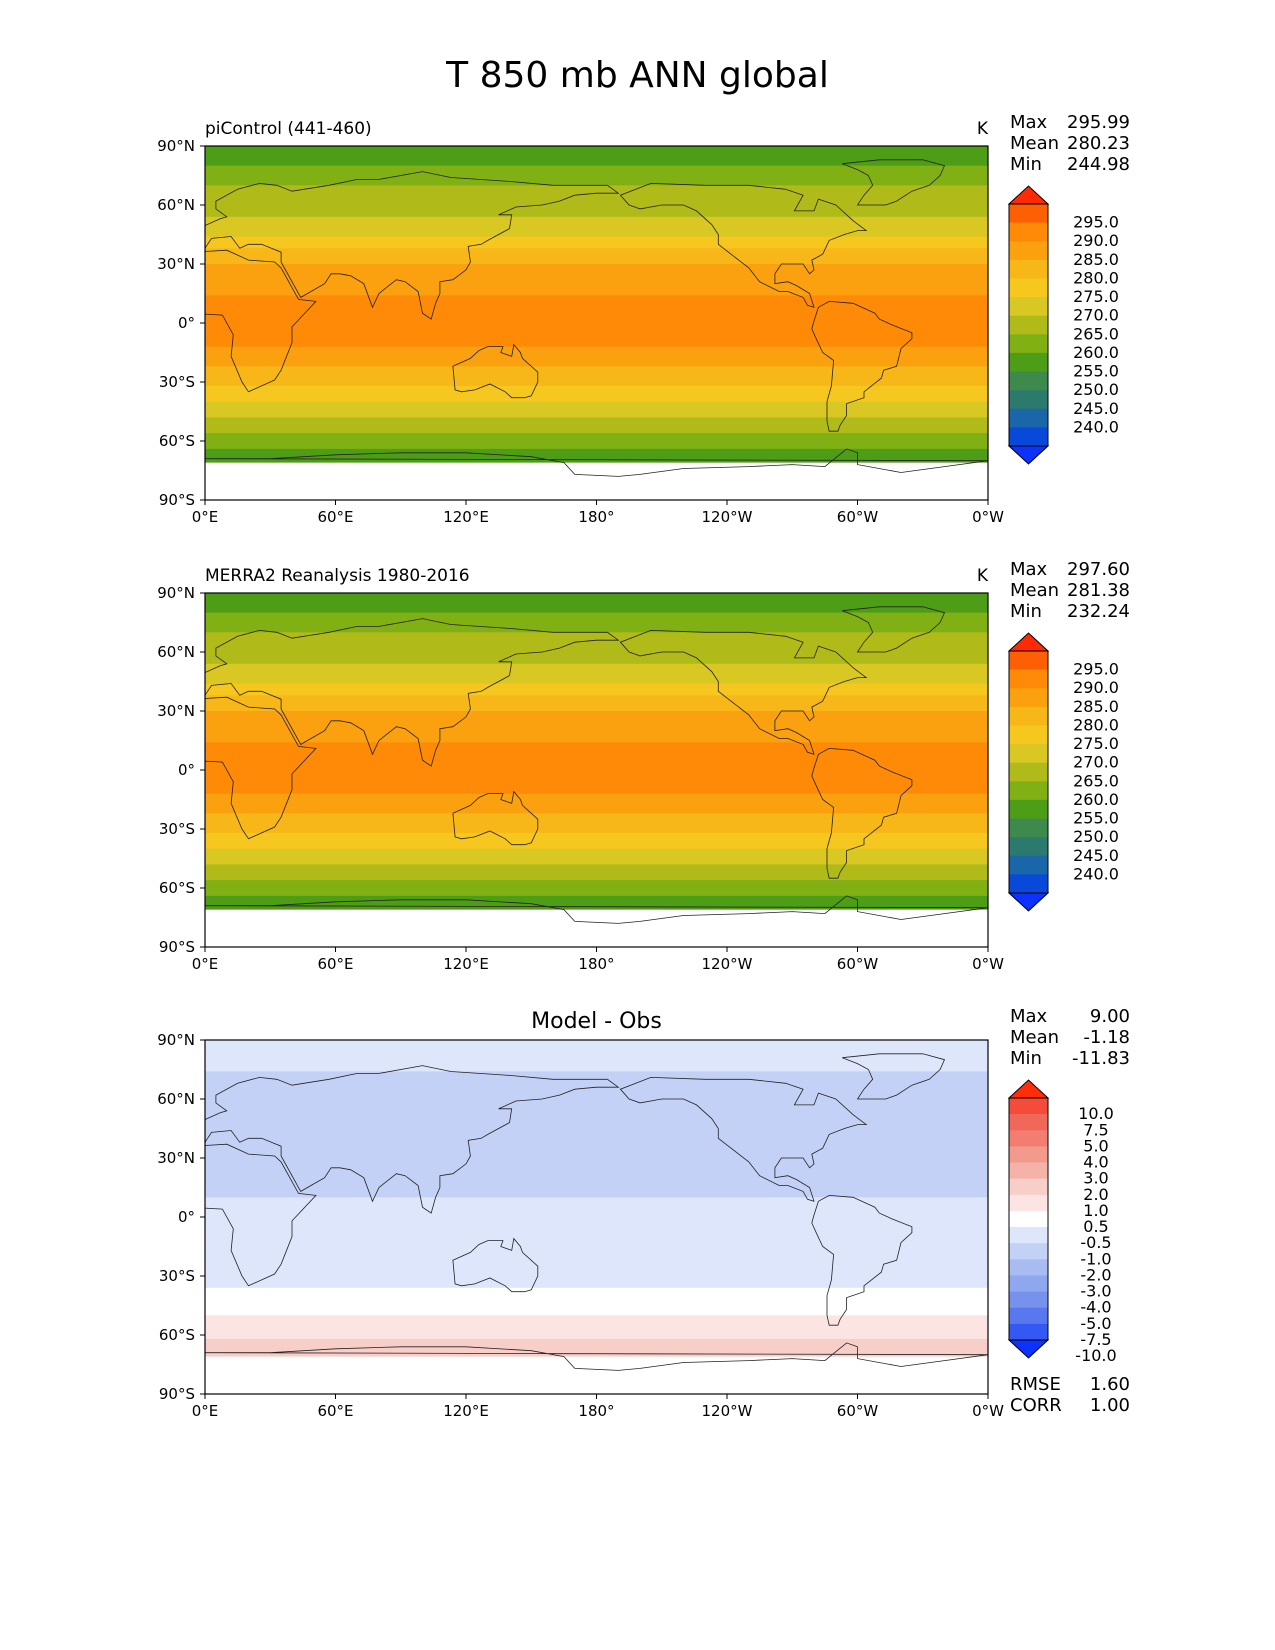 This screenshot has width=1275, height=1650. I want to click on stat-label-min: Min, so click(1026, 164).